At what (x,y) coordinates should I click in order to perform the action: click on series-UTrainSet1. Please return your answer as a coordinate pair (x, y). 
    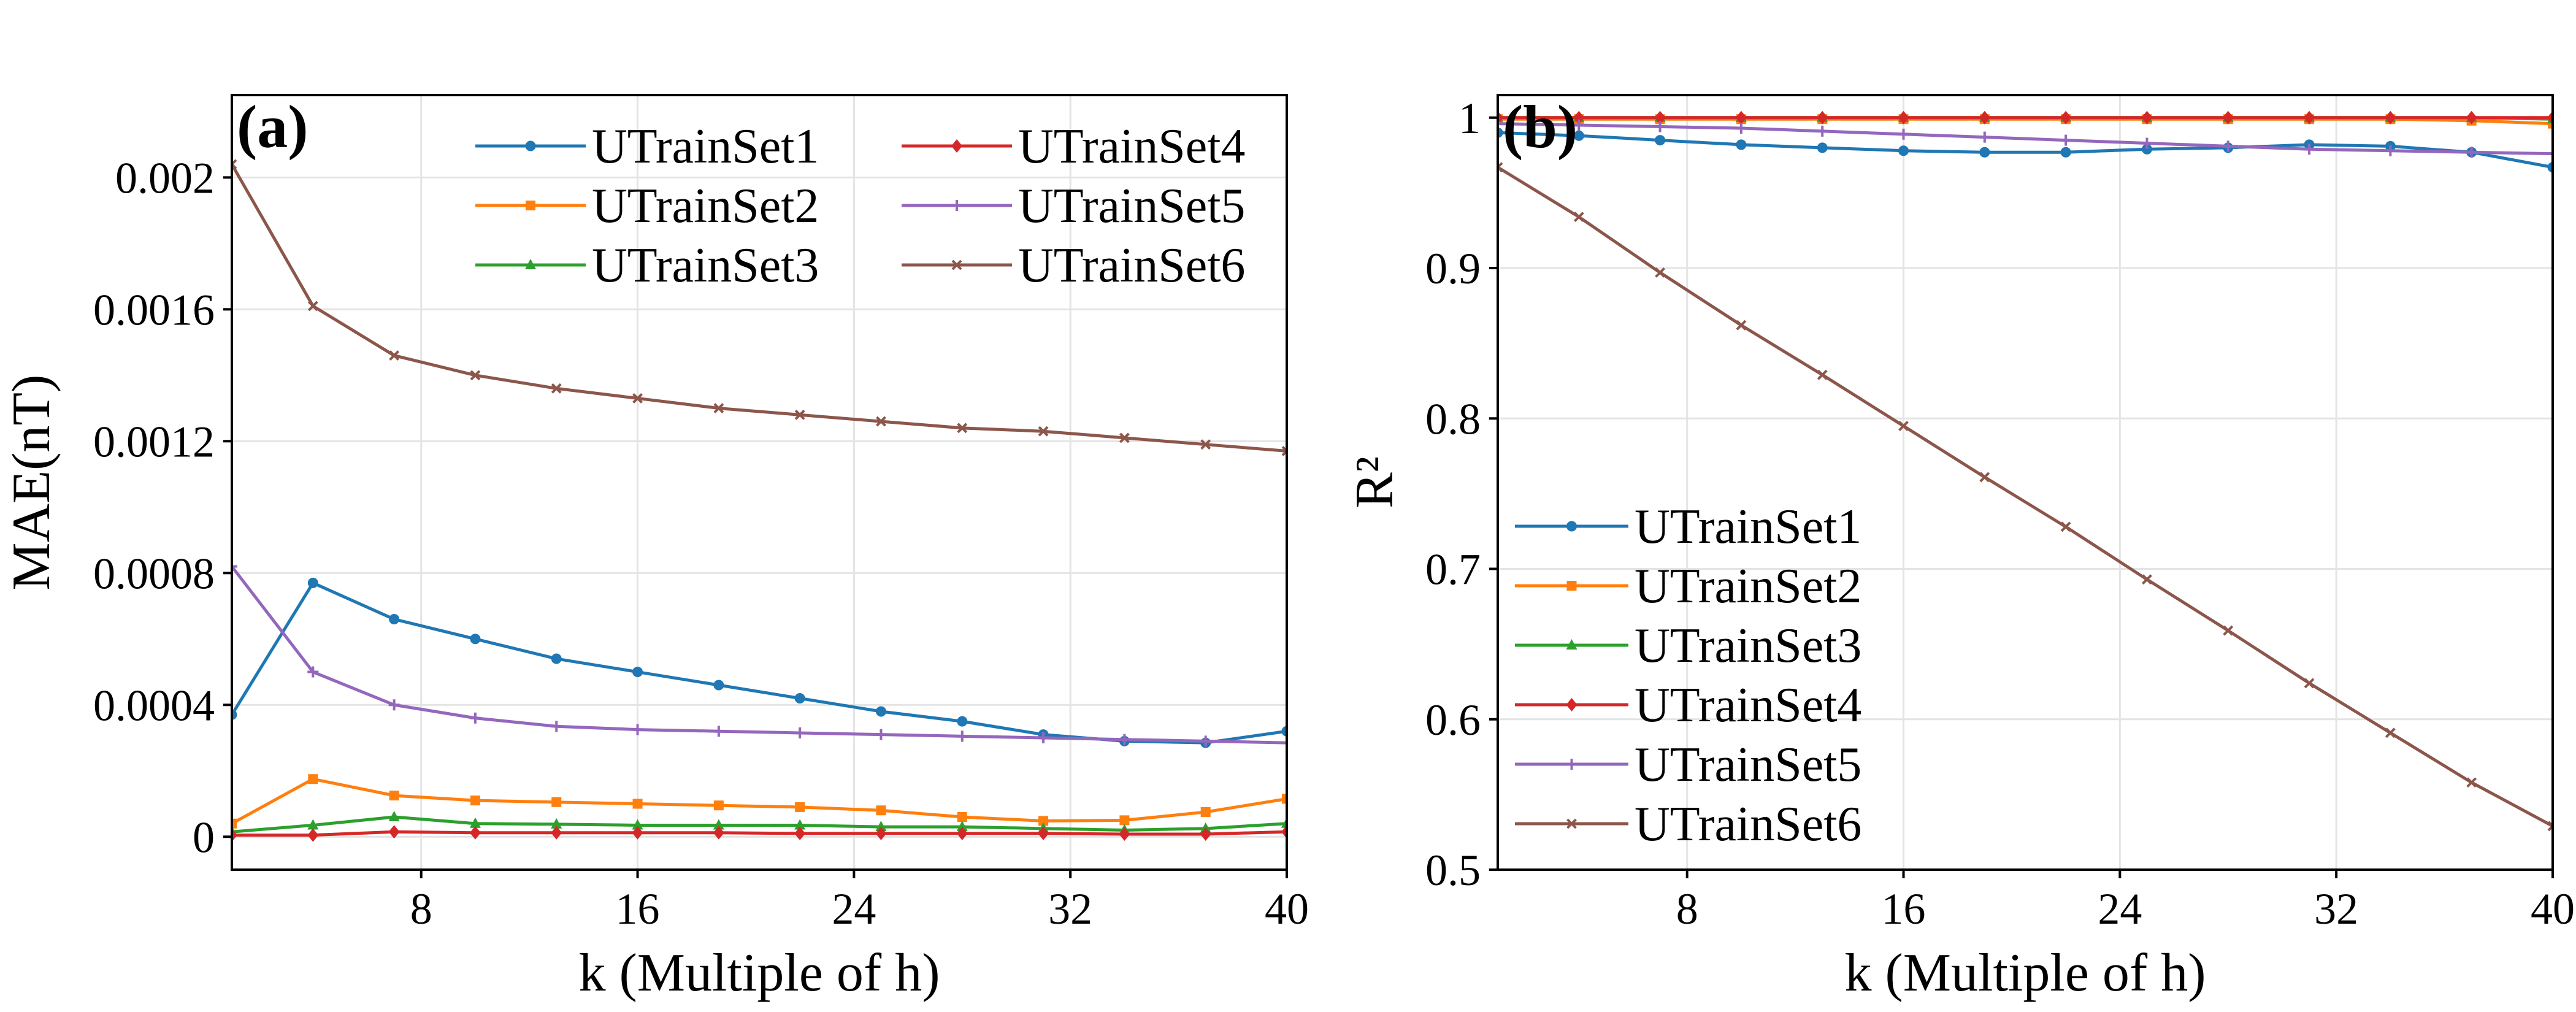
    Looking at the image, I should click on (2025, 150).